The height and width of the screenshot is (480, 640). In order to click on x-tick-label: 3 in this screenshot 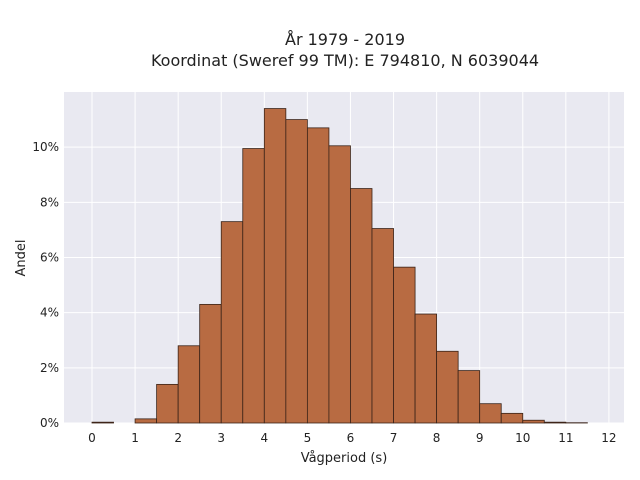, I will do `click(221, 438)`.